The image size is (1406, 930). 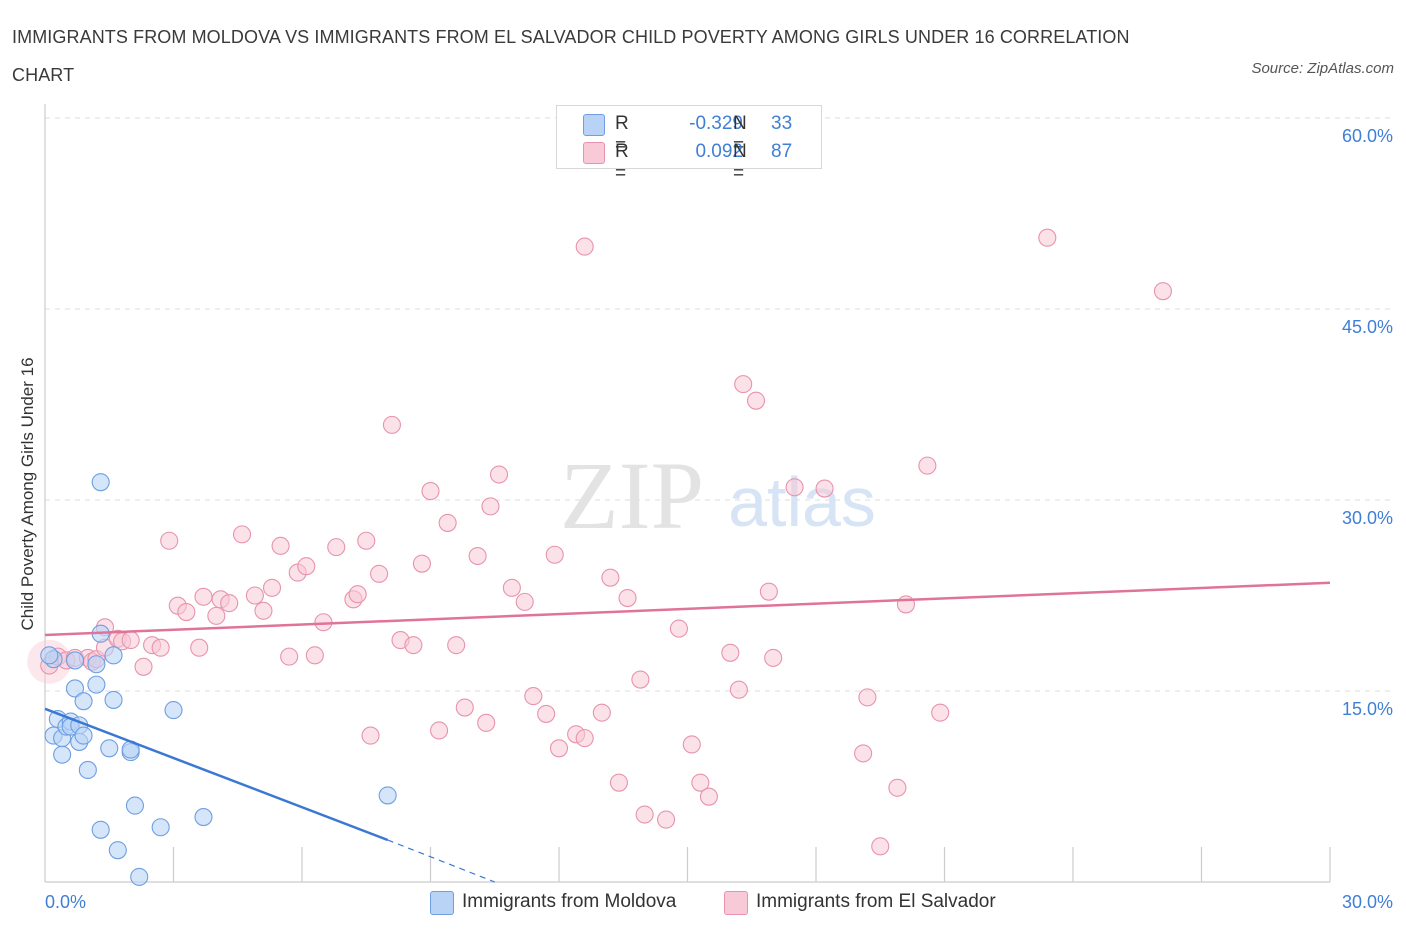 What do you see at coordinates (1367, 902) in the screenshot?
I see `x-tick-label: 30.0%` at bounding box center [1367, 902].